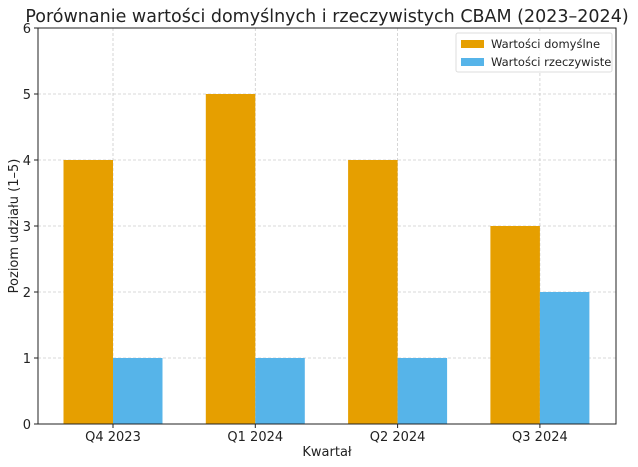 Image resolution: width=638 pixels, height=467 pixels. Describe the element at coordinates (27, 359) in the screenshot. I see `y-tick-label: 1` at that location.